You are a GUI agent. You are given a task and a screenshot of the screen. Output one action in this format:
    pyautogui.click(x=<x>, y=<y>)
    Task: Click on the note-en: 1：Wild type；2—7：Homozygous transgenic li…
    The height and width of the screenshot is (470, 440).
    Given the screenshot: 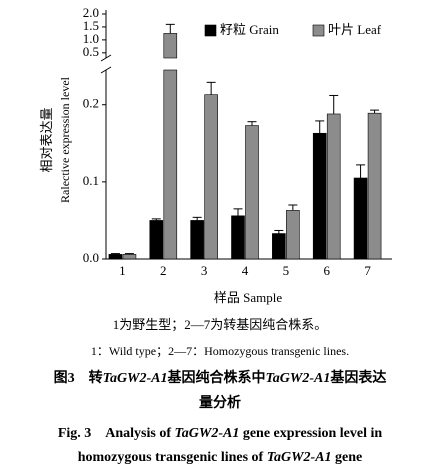 What is the action you would take?
    pyautogui.click(x=220, y=351)
    